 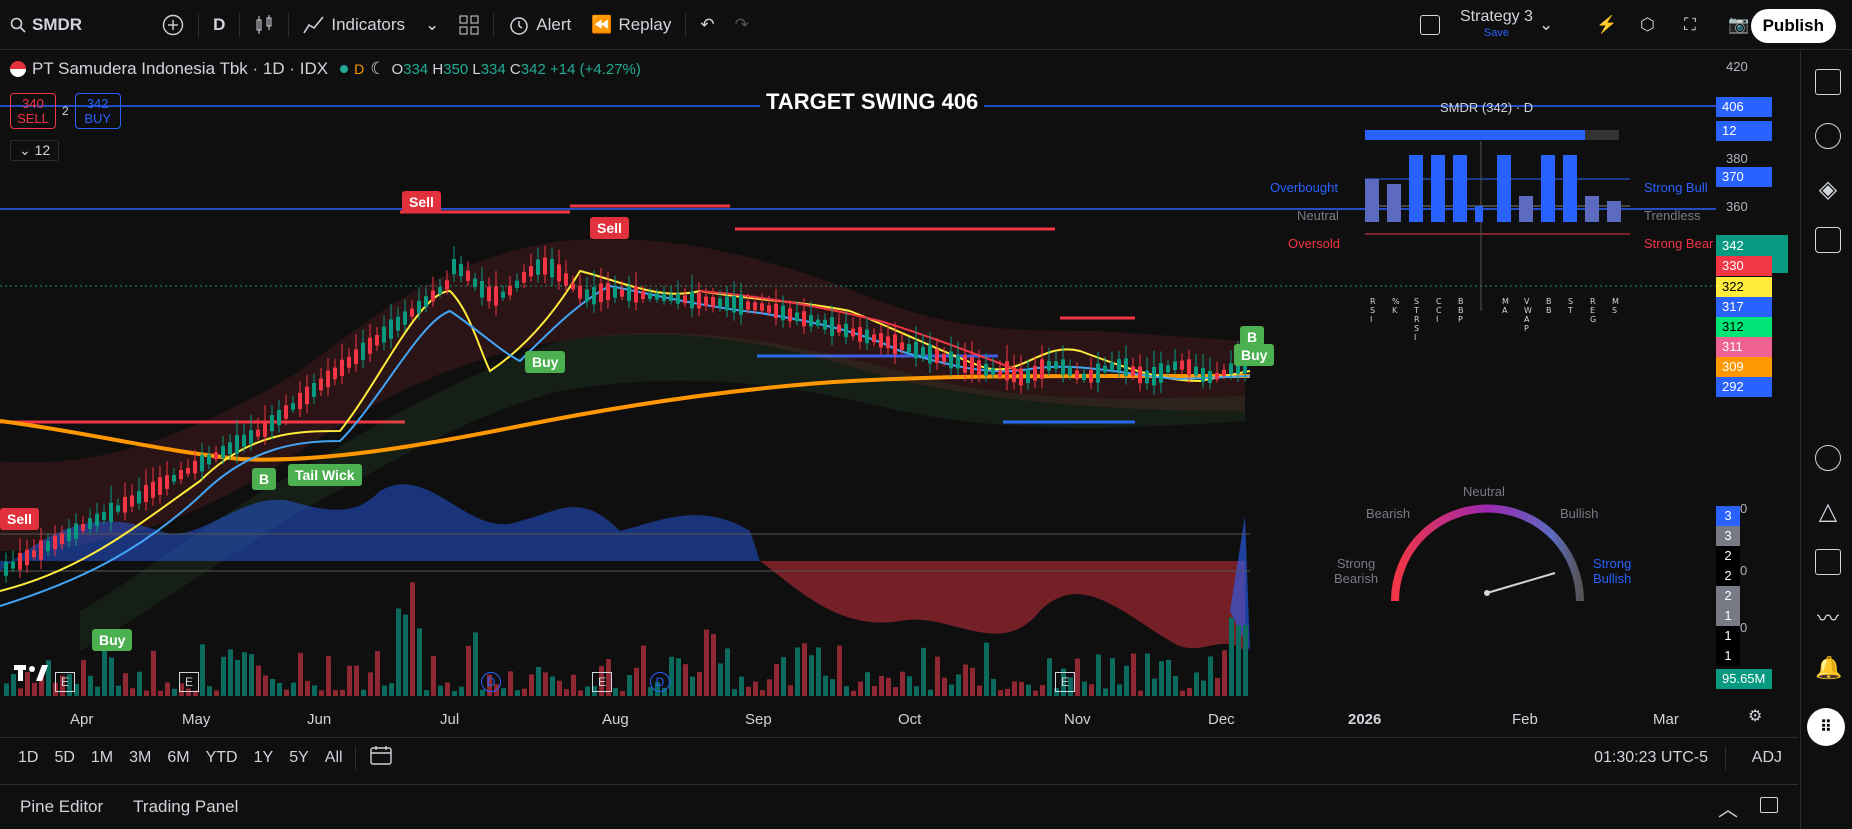 What do you see at coordinates (1826, 727) in the screenshot?
I see `apps-grid-button: ⠿` at bounding box center [1826, 727].